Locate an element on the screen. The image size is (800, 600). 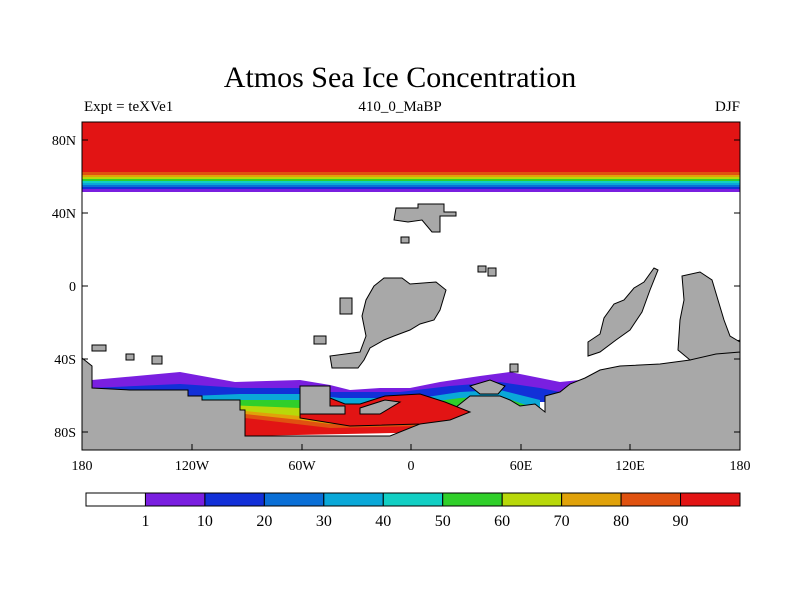
timestamp-label: 410_0_MaBP is located at coordinates (400, 107).